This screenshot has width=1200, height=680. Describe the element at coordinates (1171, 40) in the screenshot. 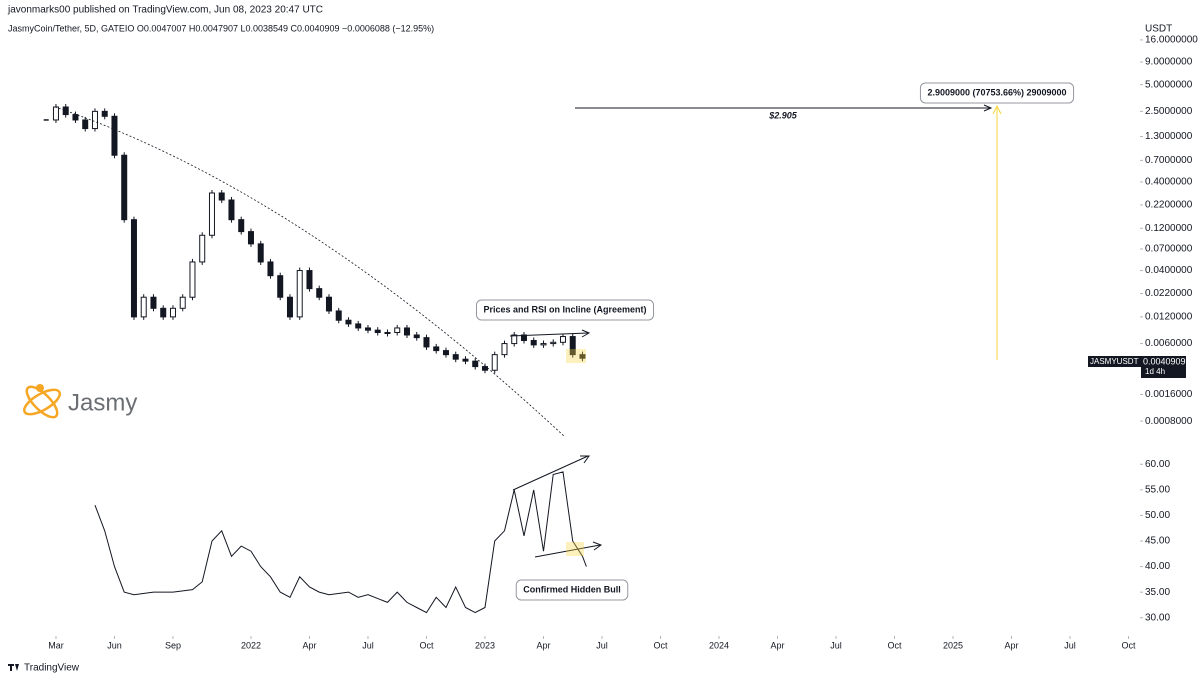

I see `y-tick-label: 16.0000000` at that location.